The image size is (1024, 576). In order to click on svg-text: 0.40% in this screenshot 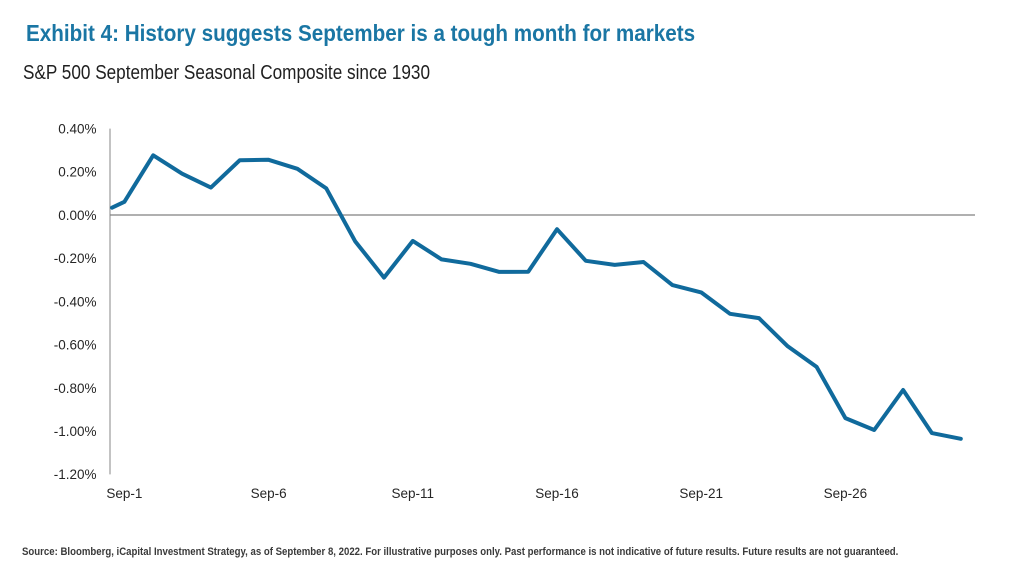, I will do `click(77, 128)`.